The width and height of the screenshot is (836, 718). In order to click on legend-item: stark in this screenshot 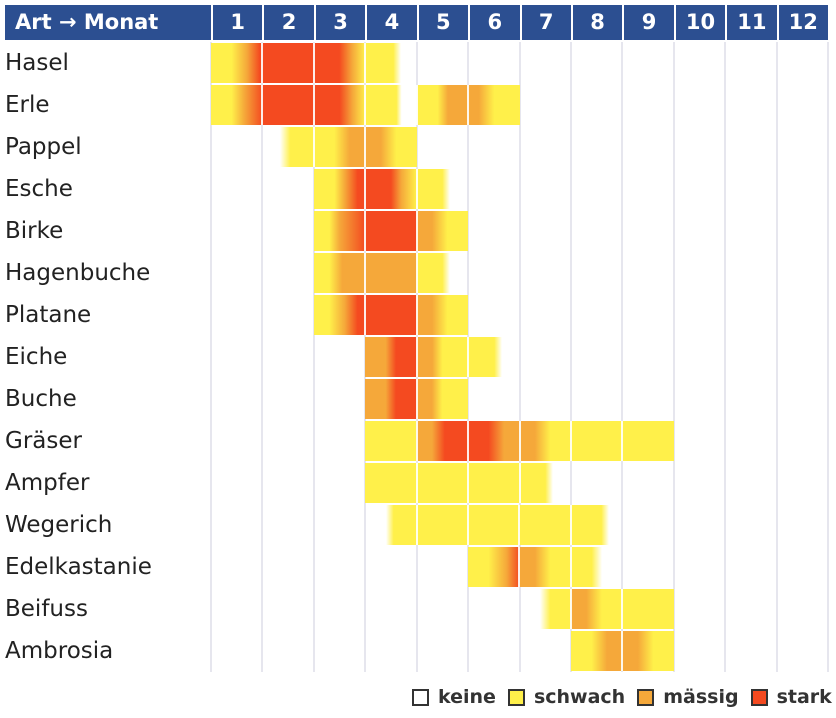, I will do `click(791, 697)`.